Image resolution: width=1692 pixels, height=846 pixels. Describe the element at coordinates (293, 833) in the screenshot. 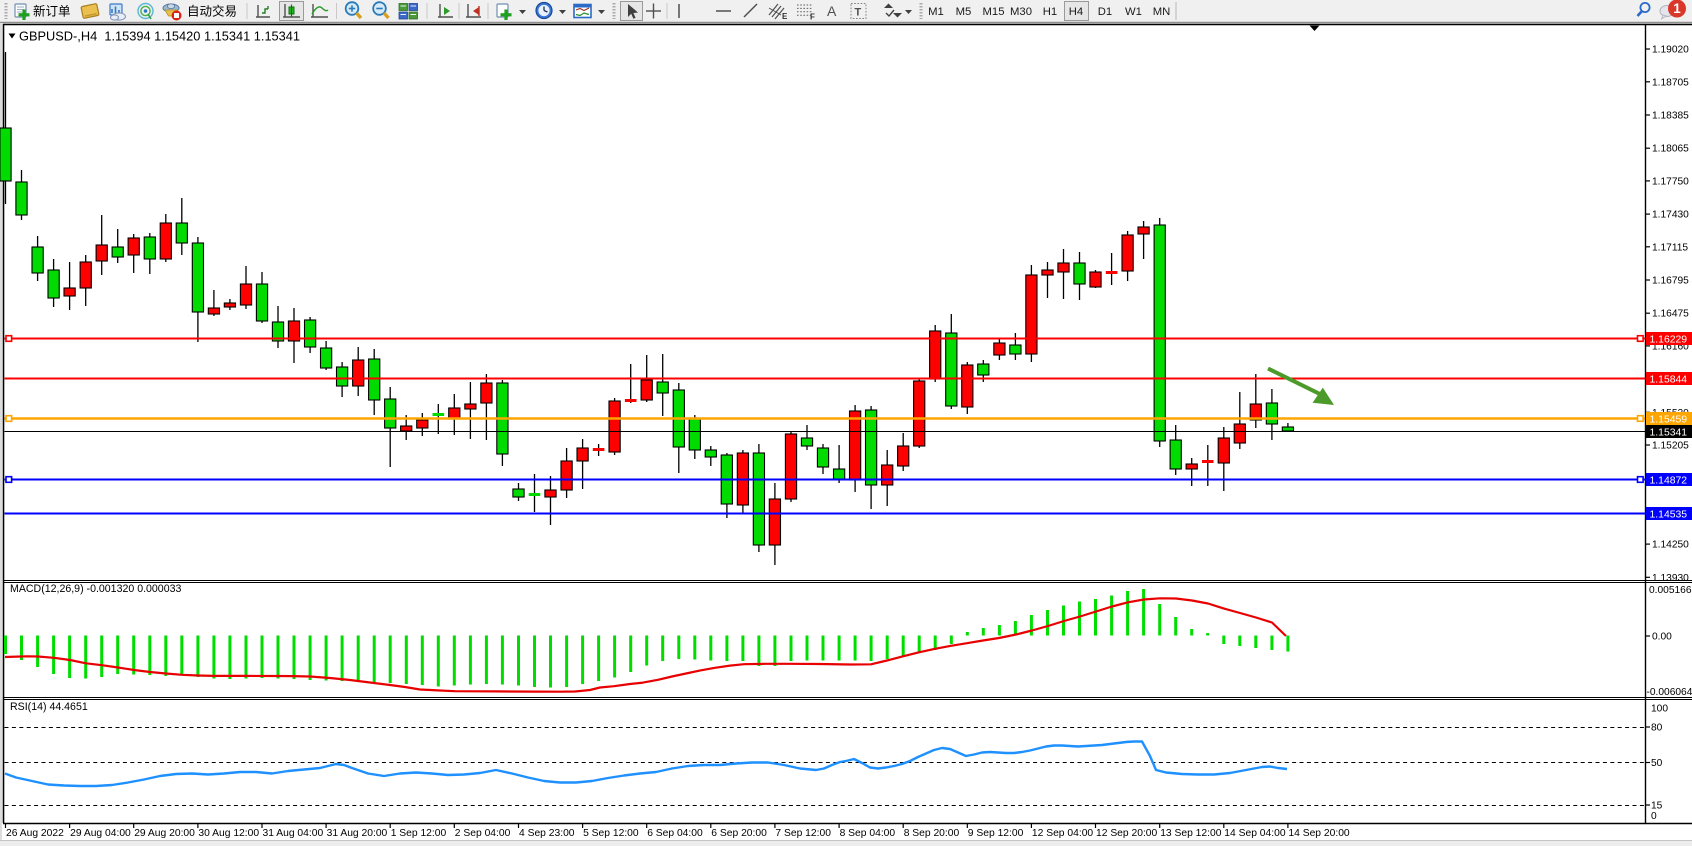

I see `svg-text: 31 Aug 04:00` at that location.